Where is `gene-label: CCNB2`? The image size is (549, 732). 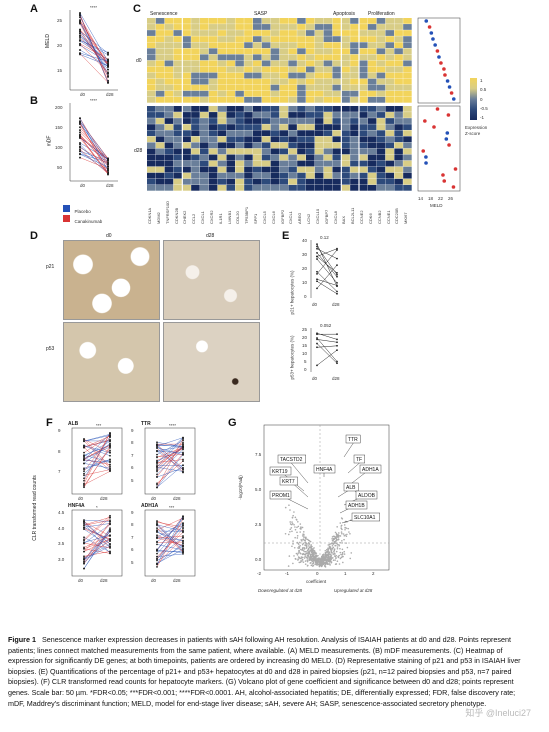
gene-label: CCNB2 is located at coordinates (379, 217).